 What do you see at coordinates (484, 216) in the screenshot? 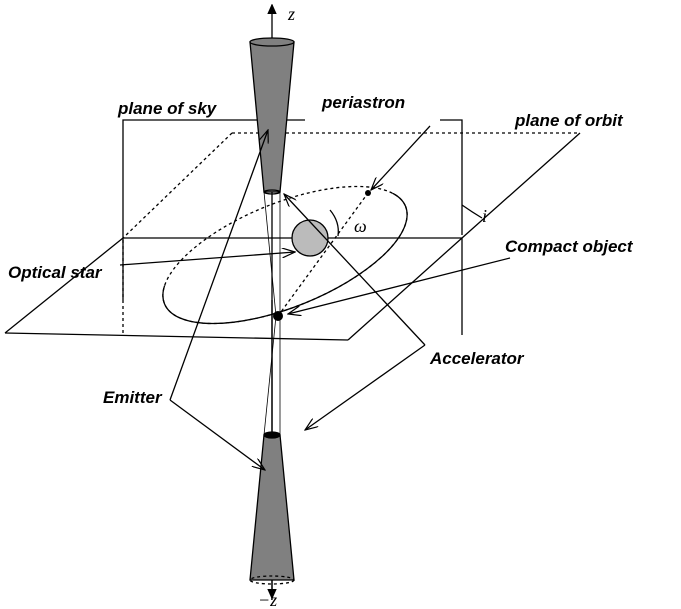
I see `inclination-label: i` at bounding box center [484, 216].